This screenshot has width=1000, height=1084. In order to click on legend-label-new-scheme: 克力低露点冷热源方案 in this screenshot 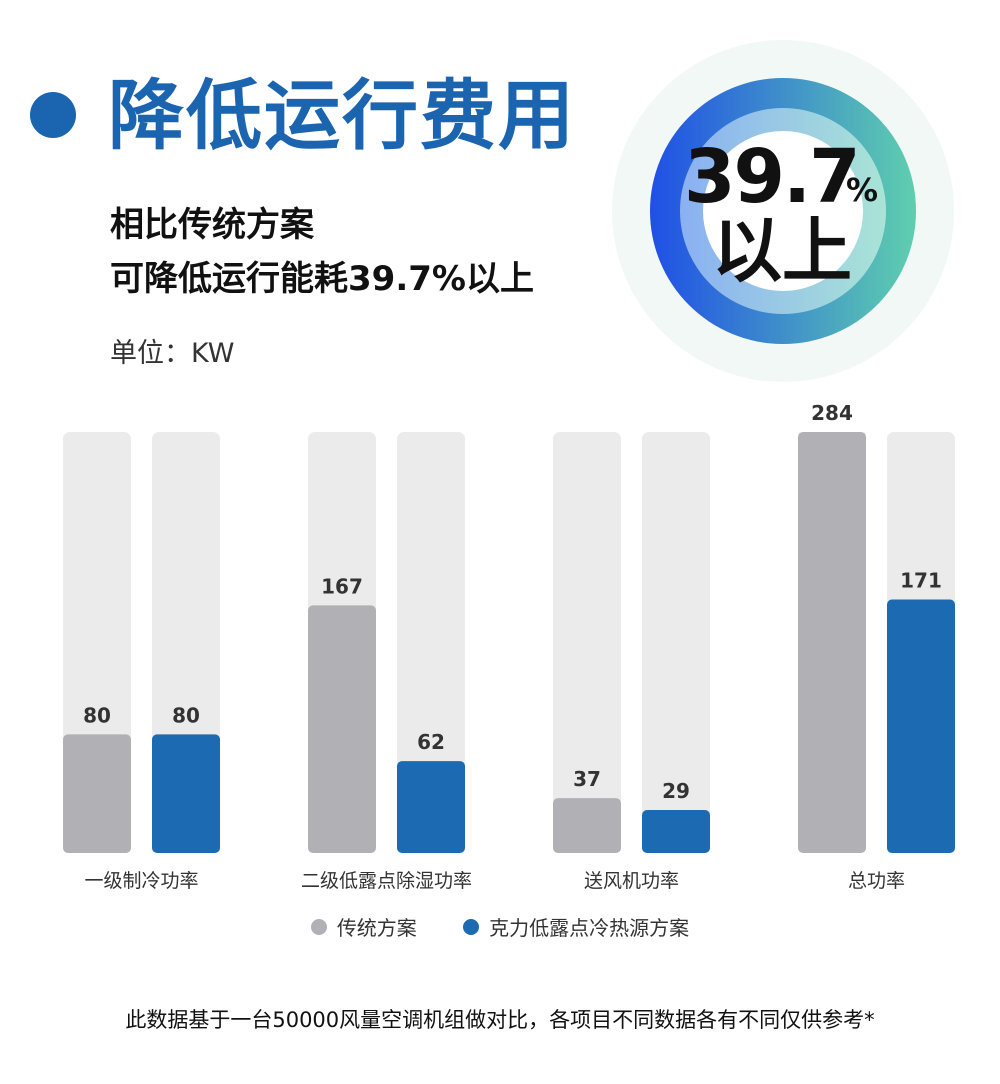, I will do `click(589, 928)`.